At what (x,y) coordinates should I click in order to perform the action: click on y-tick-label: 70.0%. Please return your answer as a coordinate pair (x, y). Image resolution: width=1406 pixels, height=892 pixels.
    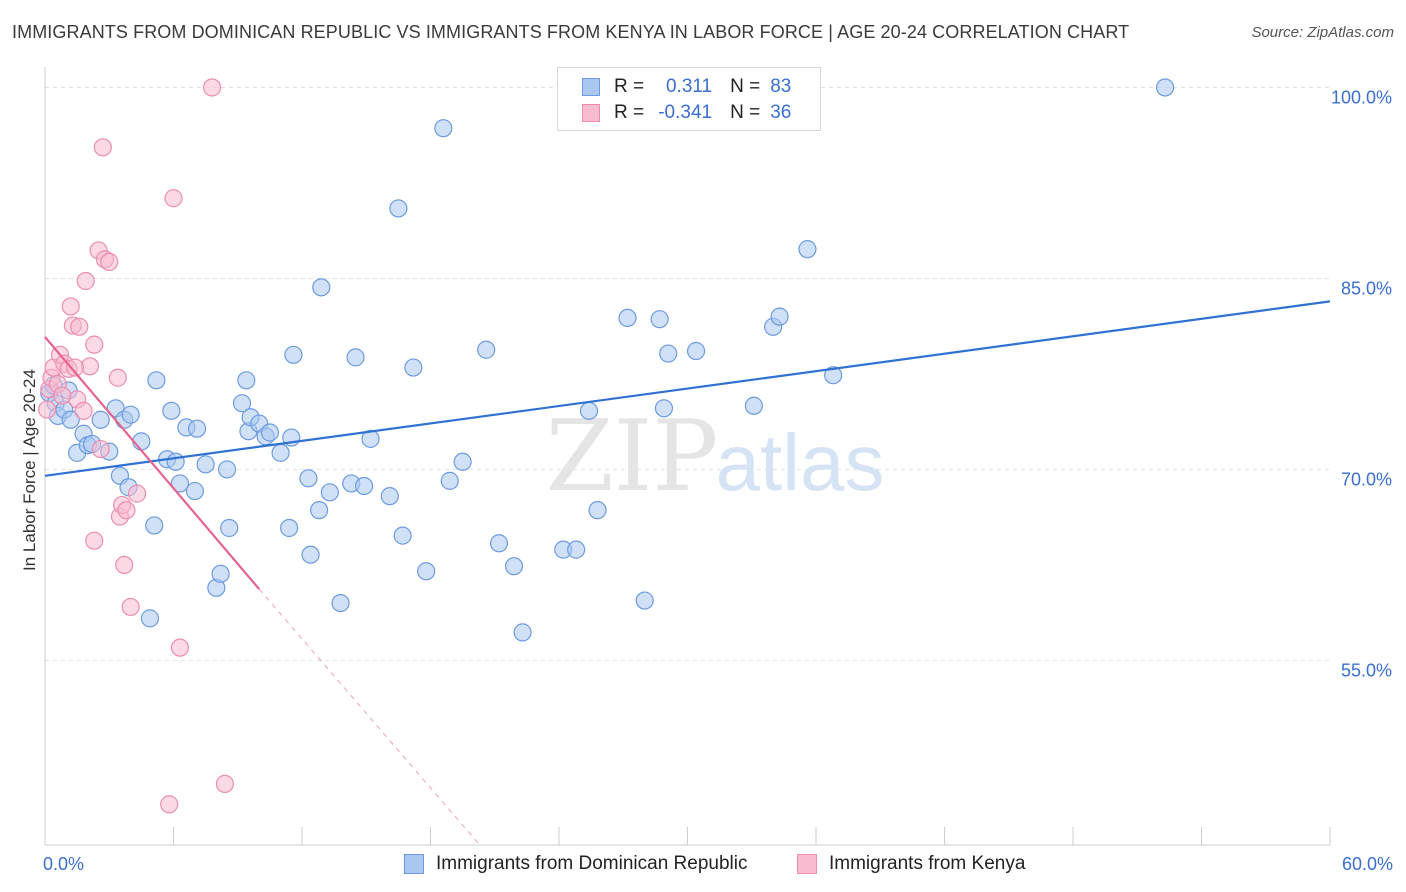
    Looking at the image, I should click on (1366, 479).